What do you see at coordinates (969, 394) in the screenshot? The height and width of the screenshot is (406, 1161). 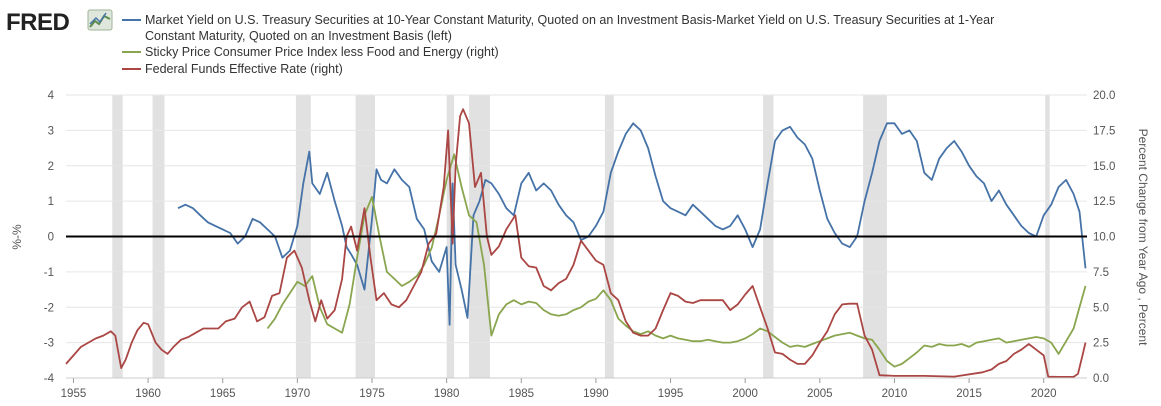 I see `x-tick-label: 2015` at bounding box center [969, 394].